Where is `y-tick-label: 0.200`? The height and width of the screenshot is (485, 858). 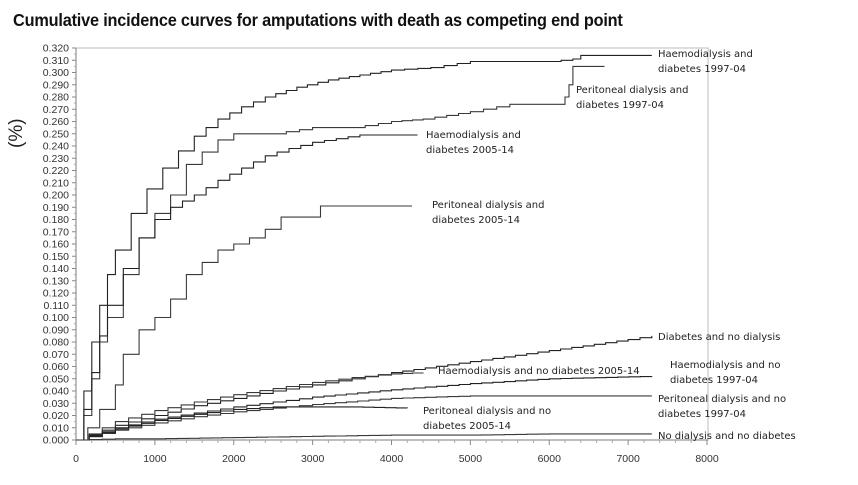 y-tick-label: 0.200 is located at coordinates (56, 196).